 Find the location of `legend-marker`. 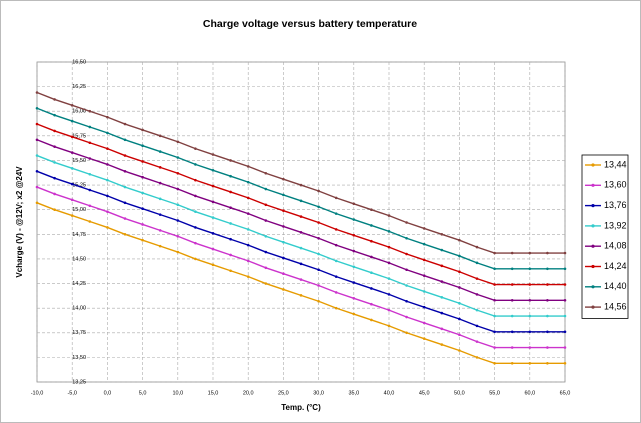

legend-marker is located at coordinates (593, 307).